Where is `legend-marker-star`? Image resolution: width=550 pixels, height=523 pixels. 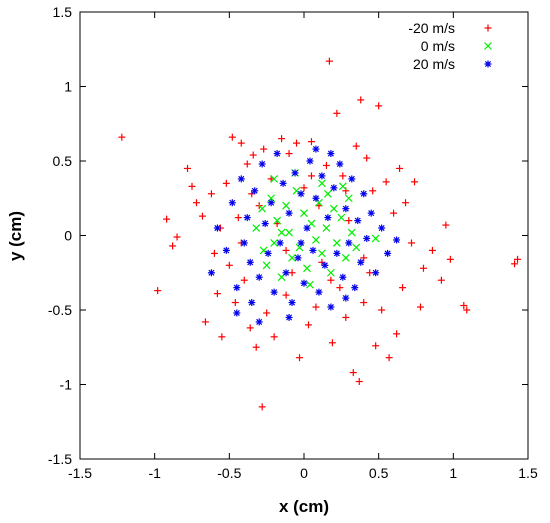 legend-marker-star is located at coordinates (488, 64).